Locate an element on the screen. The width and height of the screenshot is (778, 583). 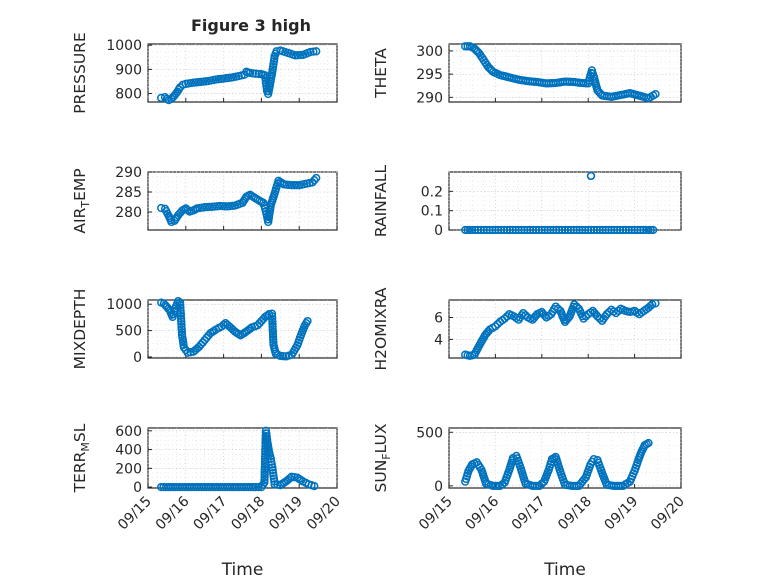
x-tick-label: 09/17 is located at coordinates (529, 514).